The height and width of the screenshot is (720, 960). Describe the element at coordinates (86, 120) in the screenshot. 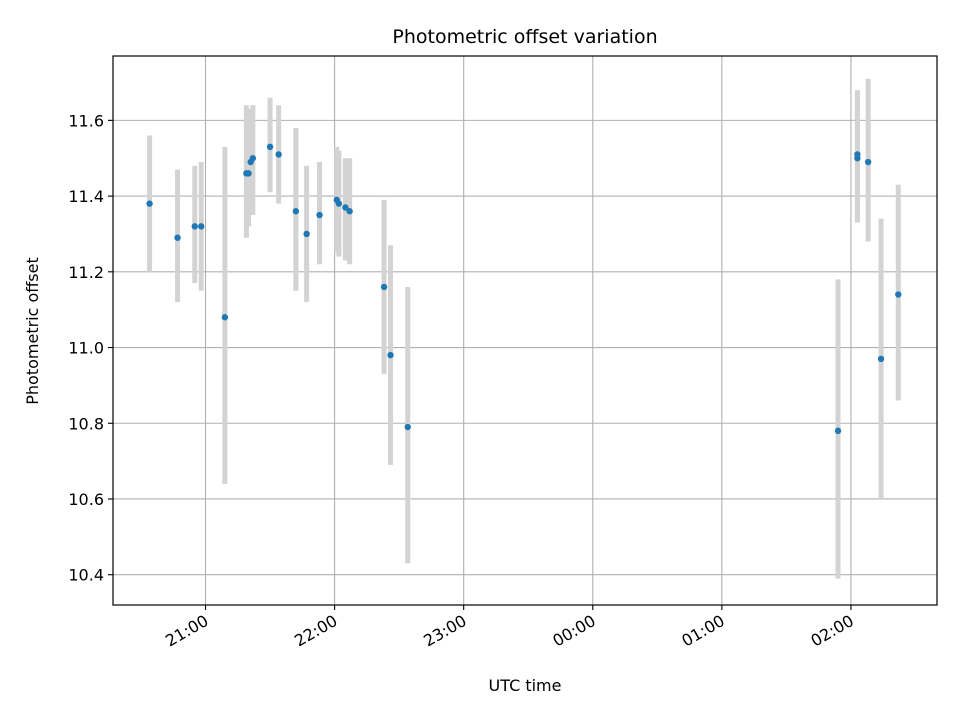

I see `y-tick-label: 11.6` at that location.